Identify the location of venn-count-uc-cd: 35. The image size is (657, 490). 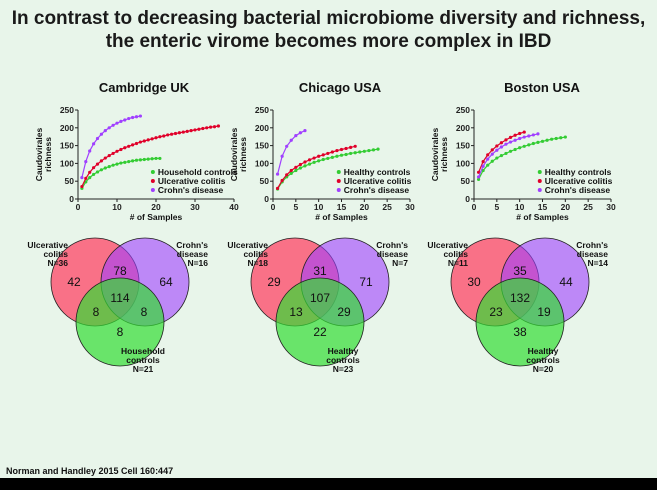
(520, 271).